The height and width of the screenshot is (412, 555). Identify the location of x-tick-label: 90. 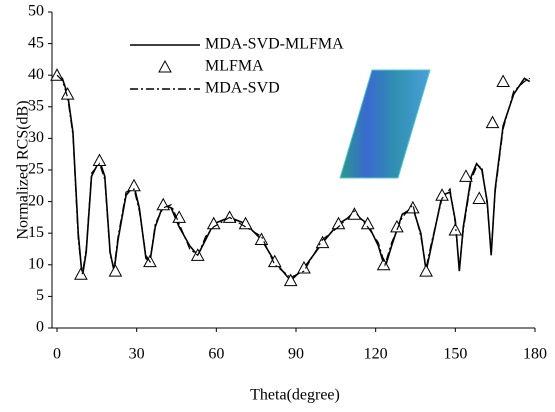
(296, 354).